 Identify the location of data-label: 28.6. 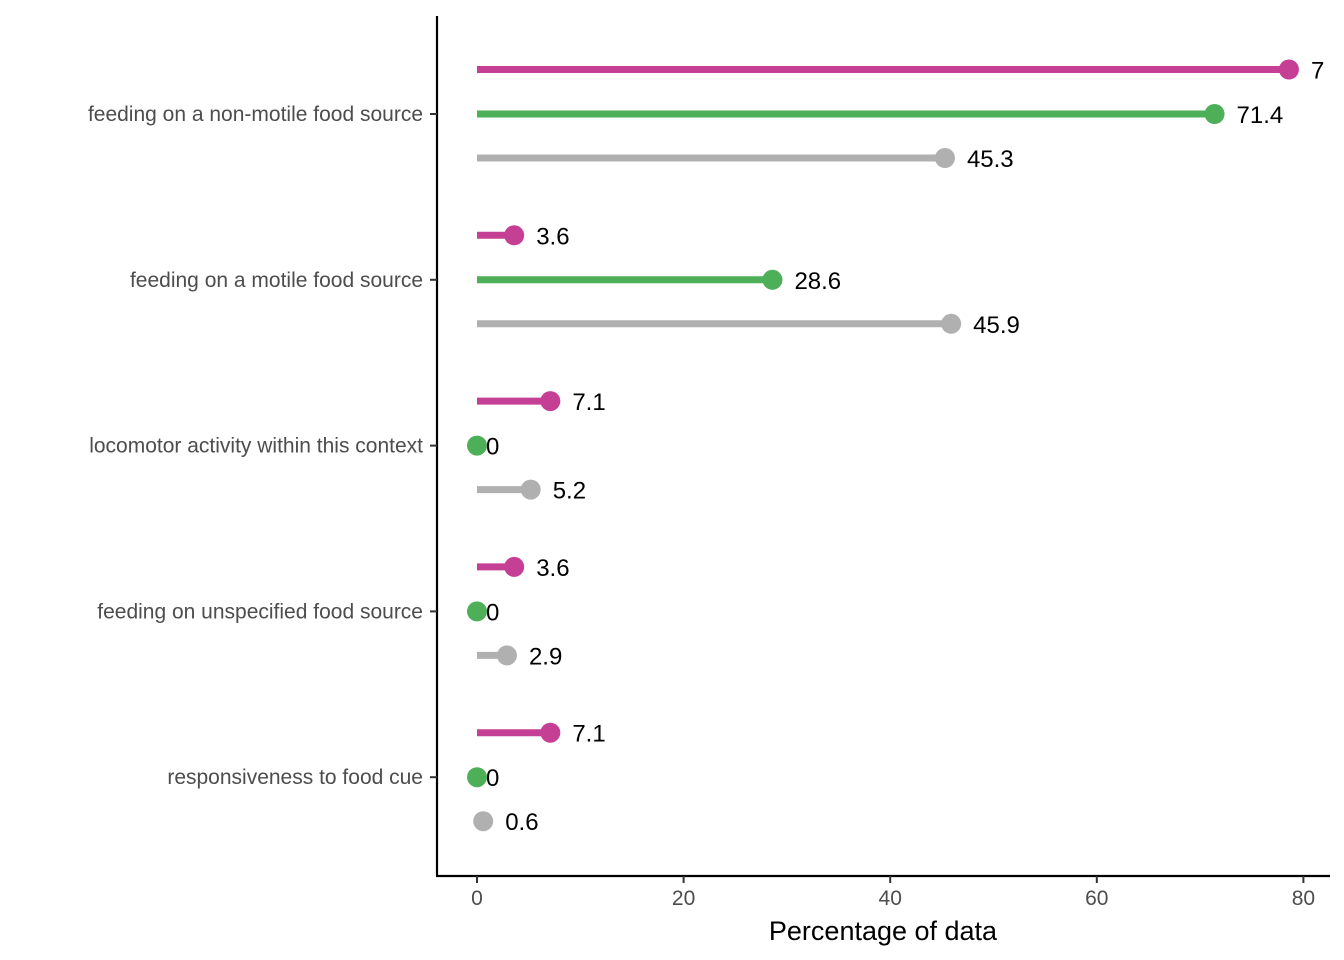
(817, 281).